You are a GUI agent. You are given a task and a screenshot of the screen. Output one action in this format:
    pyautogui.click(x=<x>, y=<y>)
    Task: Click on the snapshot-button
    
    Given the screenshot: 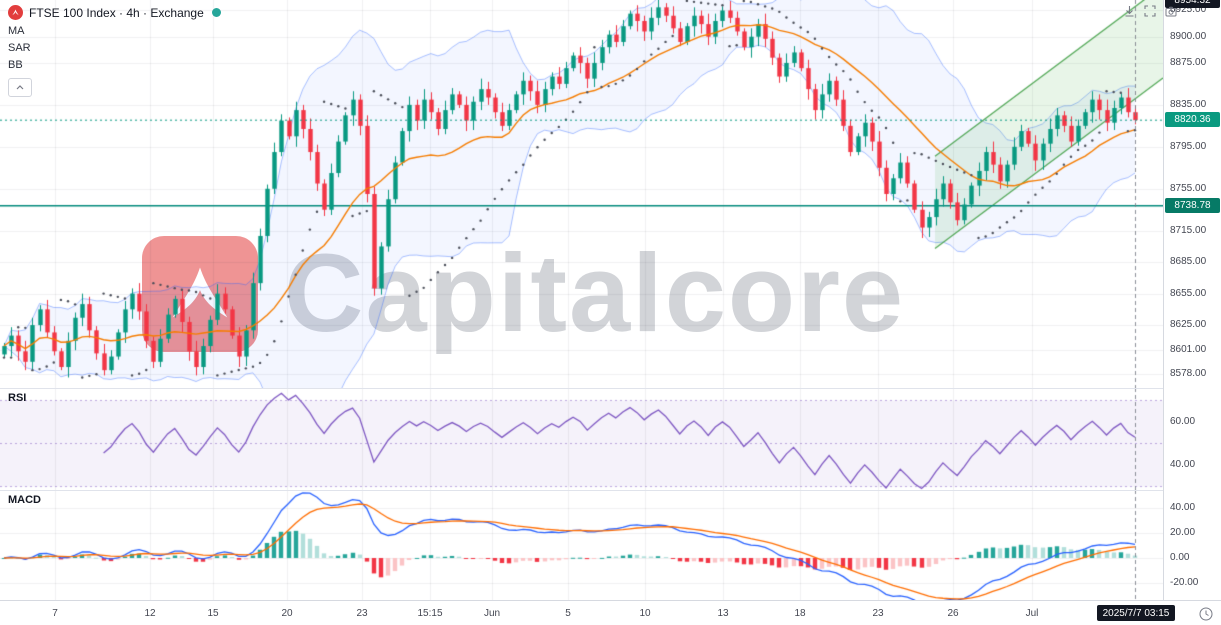 What is the action you would take?
    pyautogui.click(x=1171, y=11)
    